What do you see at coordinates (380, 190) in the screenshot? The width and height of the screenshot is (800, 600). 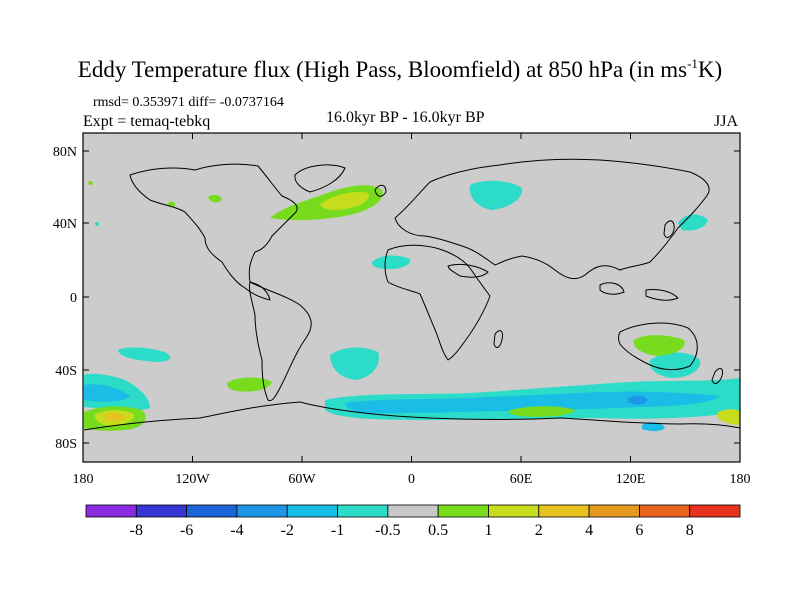 I see `coast-britain` at bounding box center [380, 190].